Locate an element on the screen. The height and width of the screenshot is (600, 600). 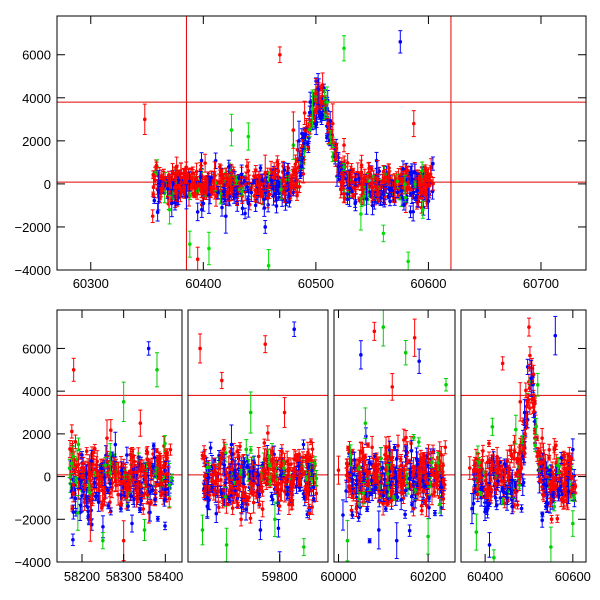
x-tick-label: 60700 is located at coordinates (541, 283).